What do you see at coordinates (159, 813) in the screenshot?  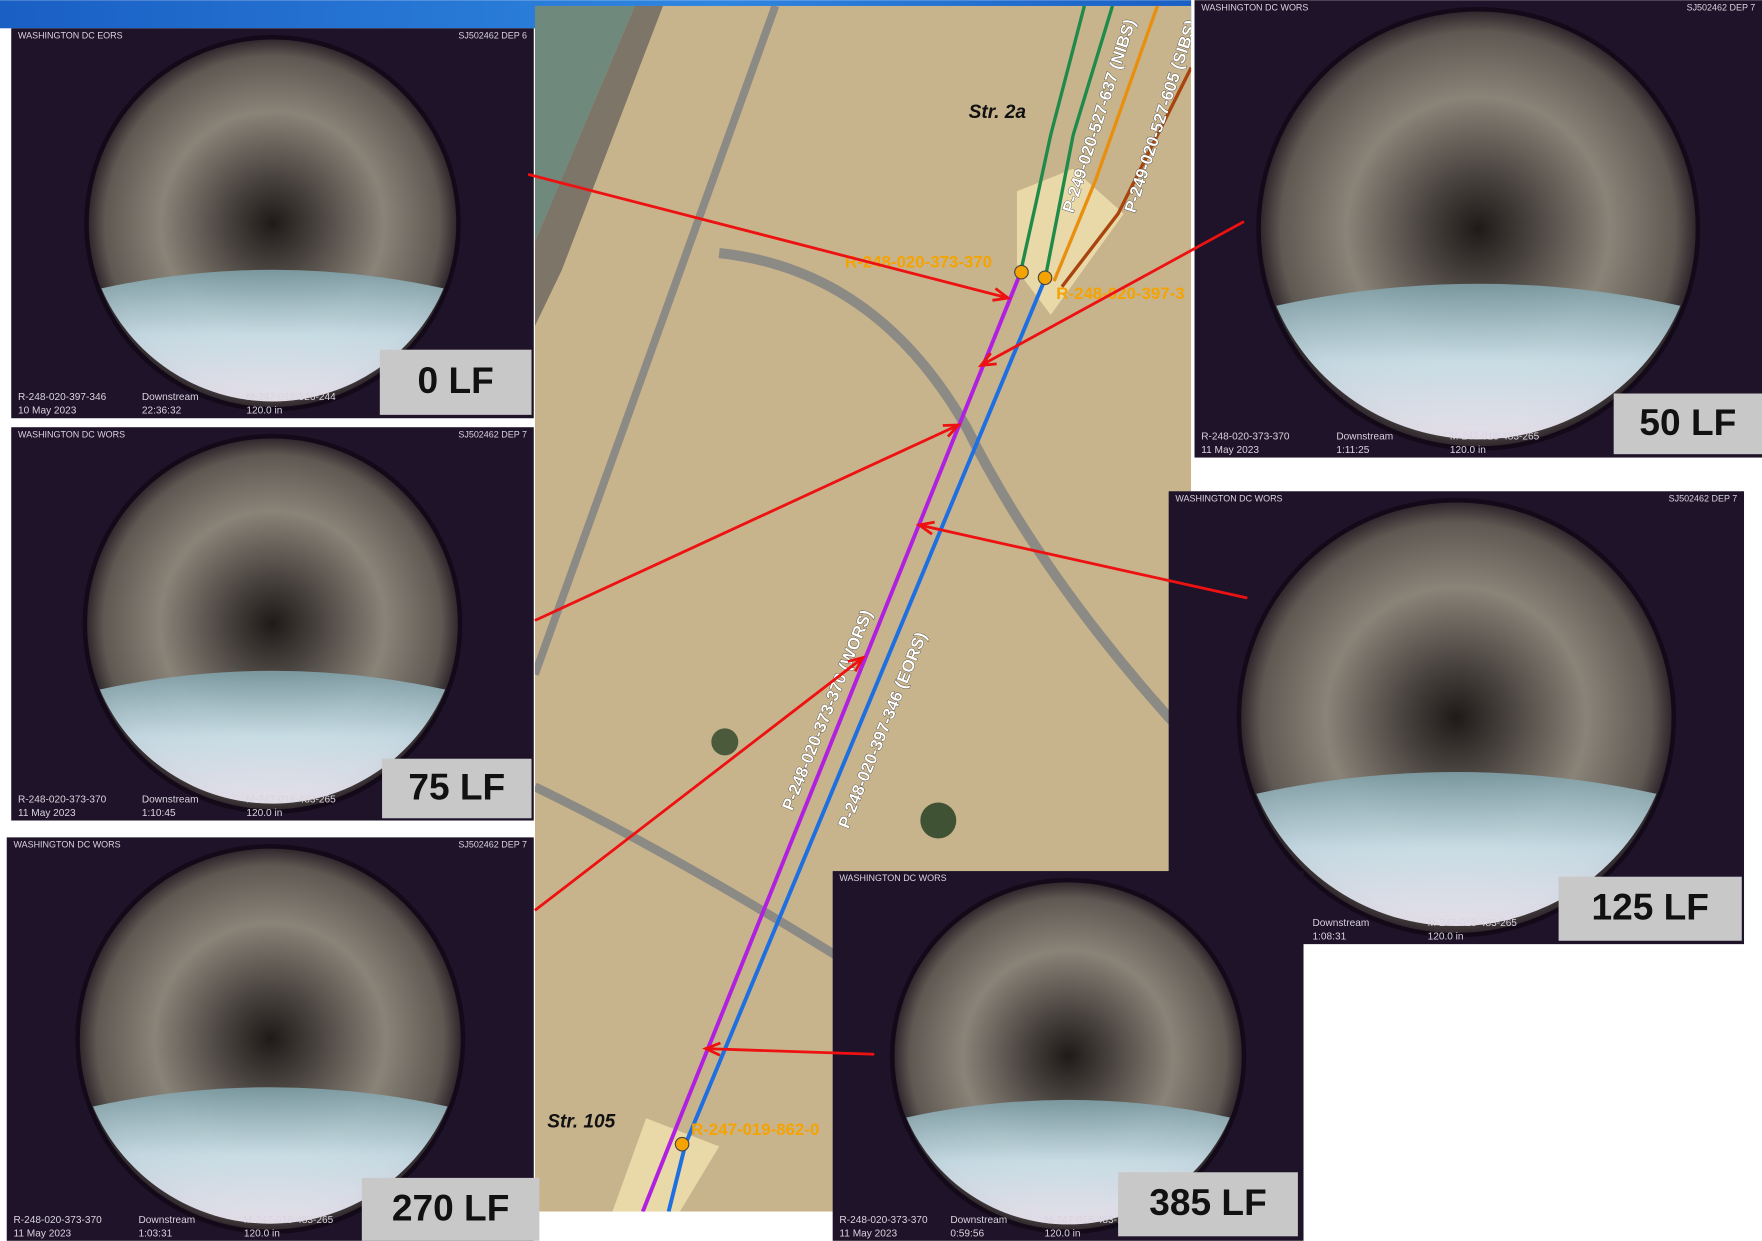 I see `footer-text: 1:10:45` at bounding box center [159, 813].